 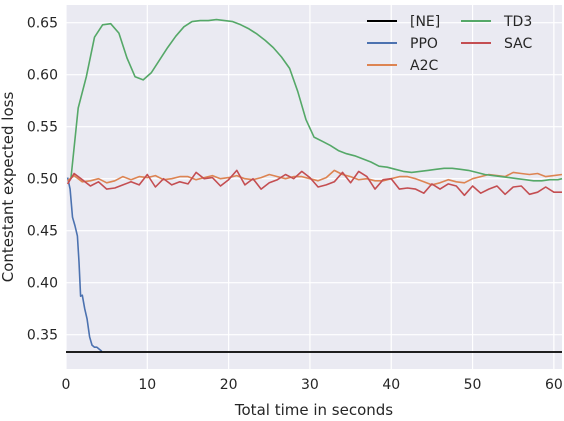 What do you see at coordinates (391, 385) in the screenshot?
I see `x-tick-label-4: 40` at bounding box center [391, 385].